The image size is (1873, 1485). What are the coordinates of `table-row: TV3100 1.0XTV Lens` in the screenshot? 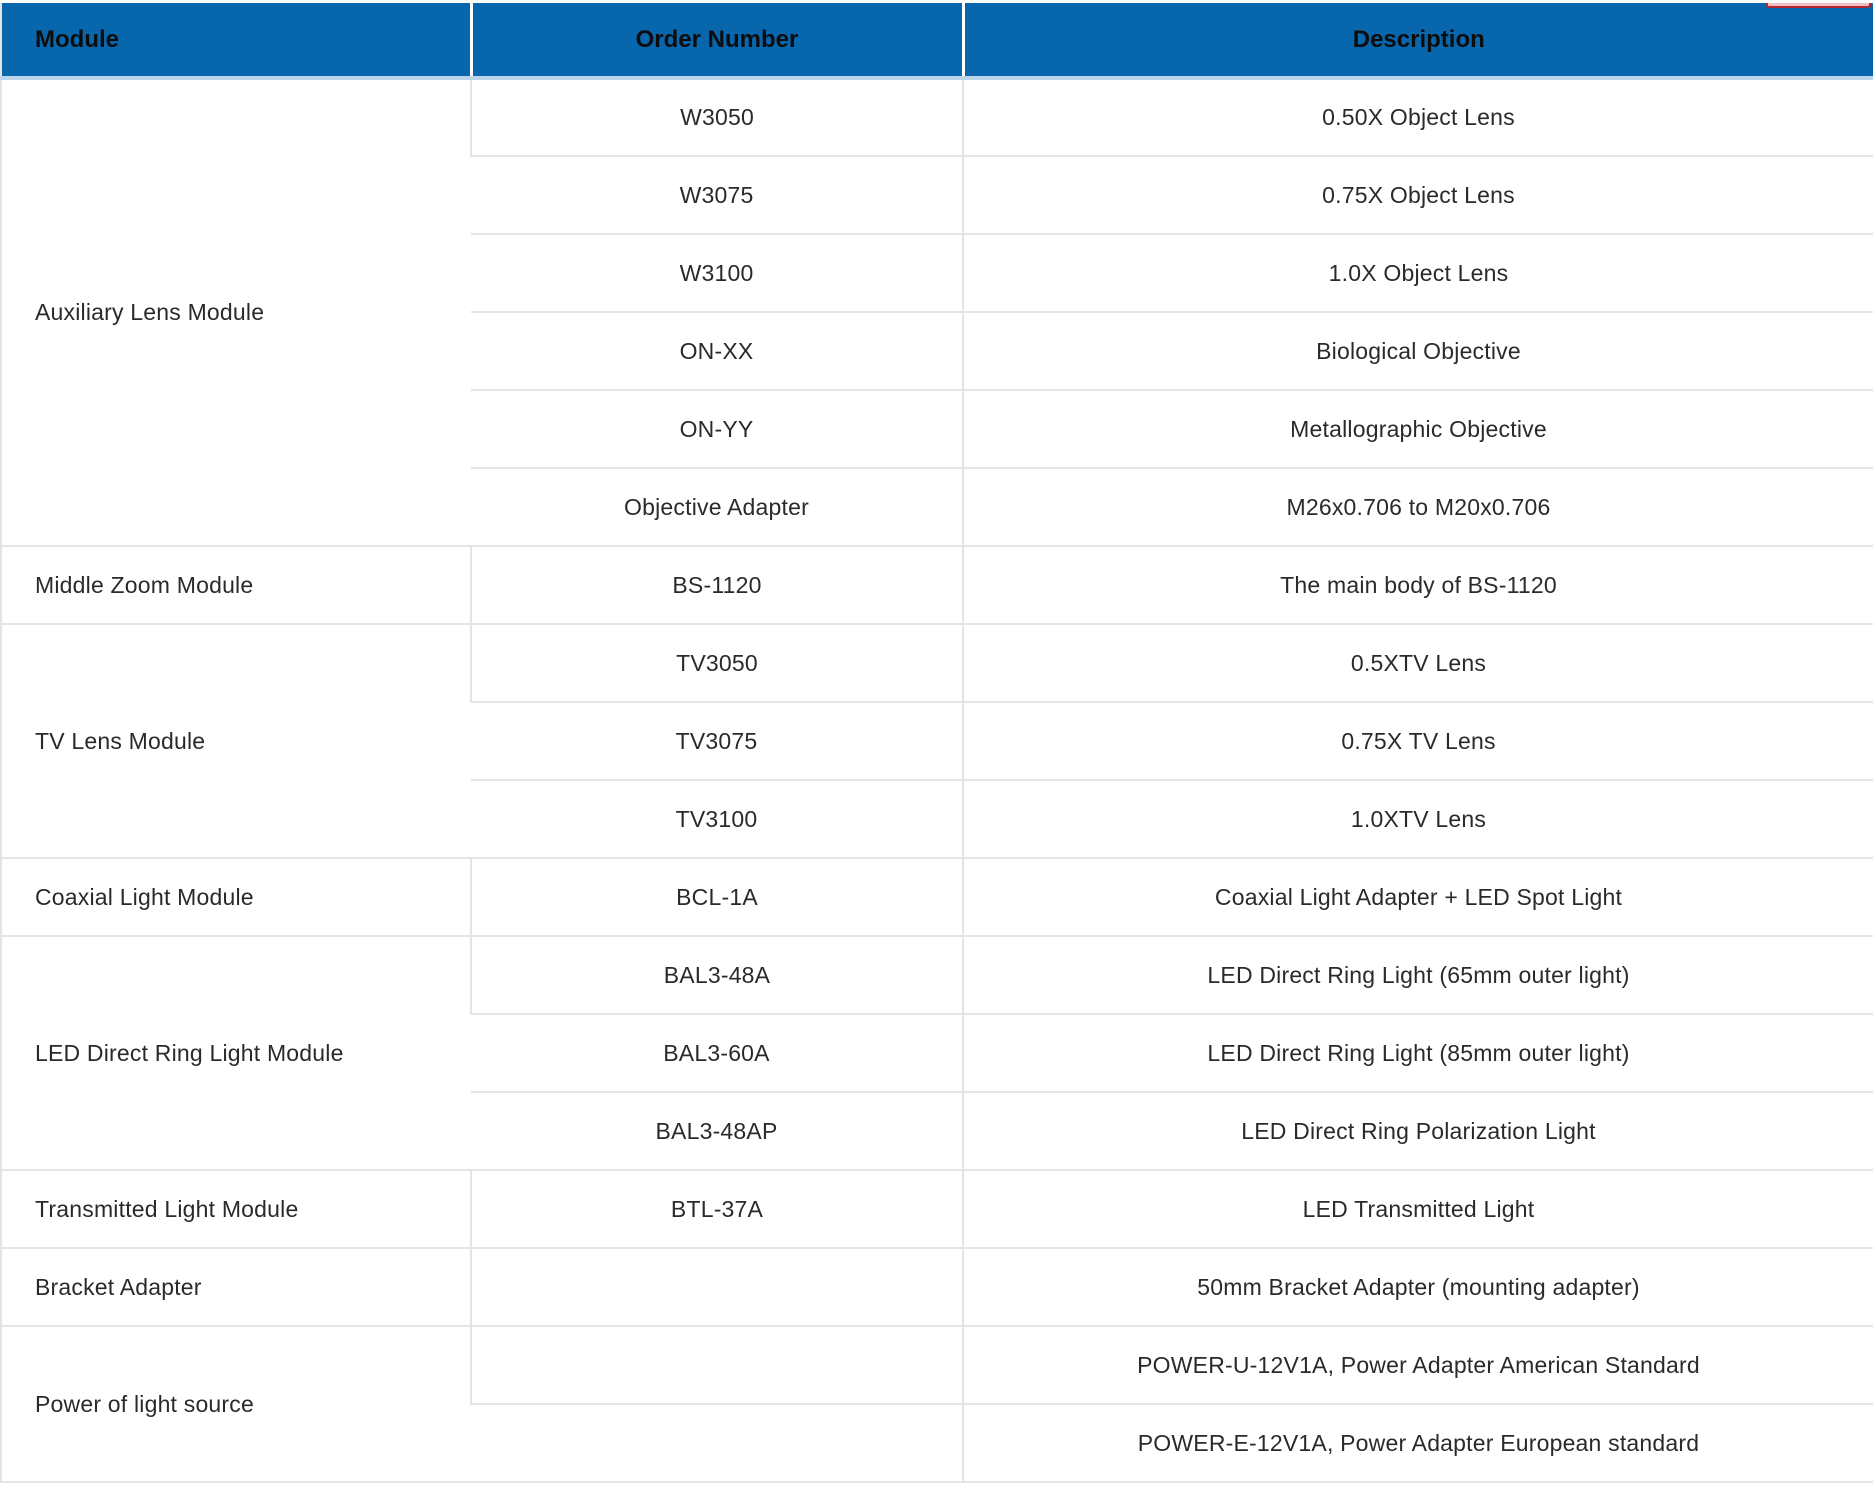 It's located at (937, 818).